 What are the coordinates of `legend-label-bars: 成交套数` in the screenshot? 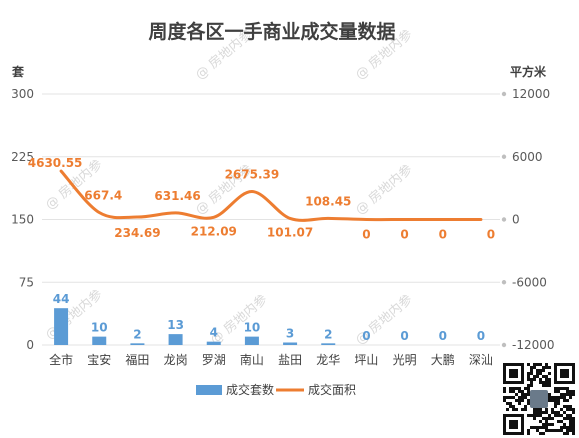 It's located at (250, 389).